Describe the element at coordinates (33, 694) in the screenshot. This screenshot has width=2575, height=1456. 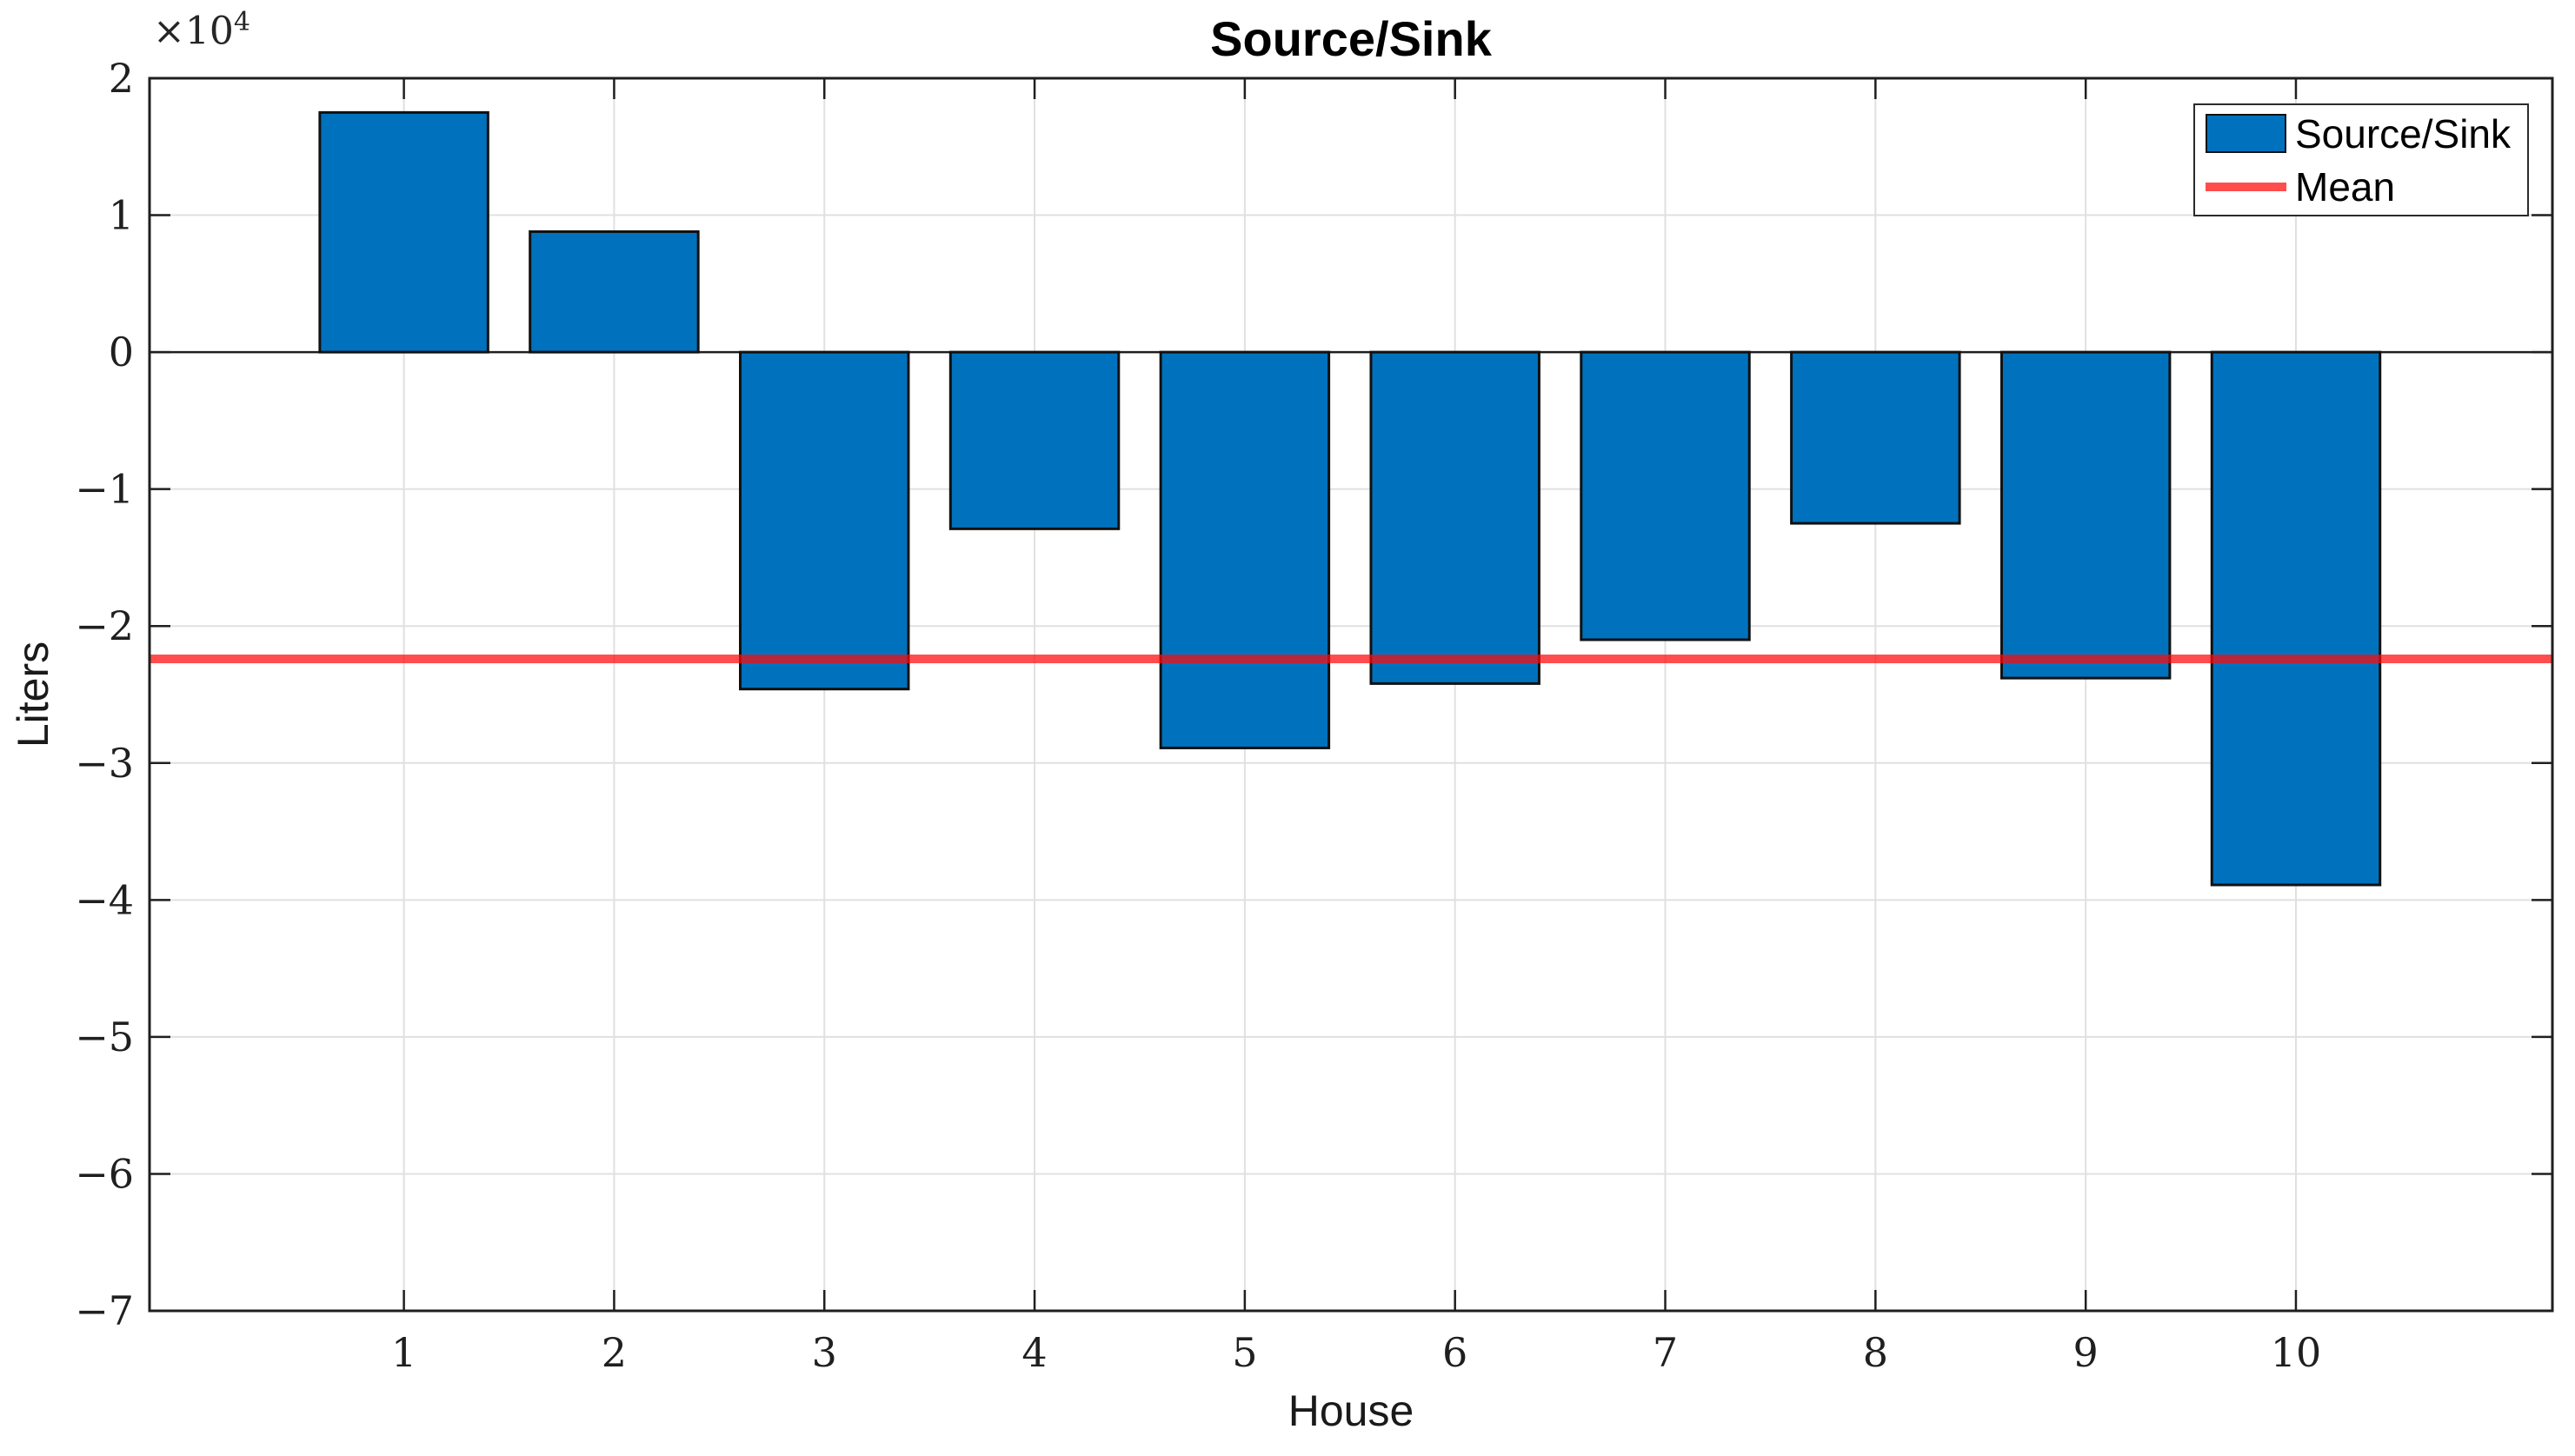
I see `y-axis-label: Liters` at that location.